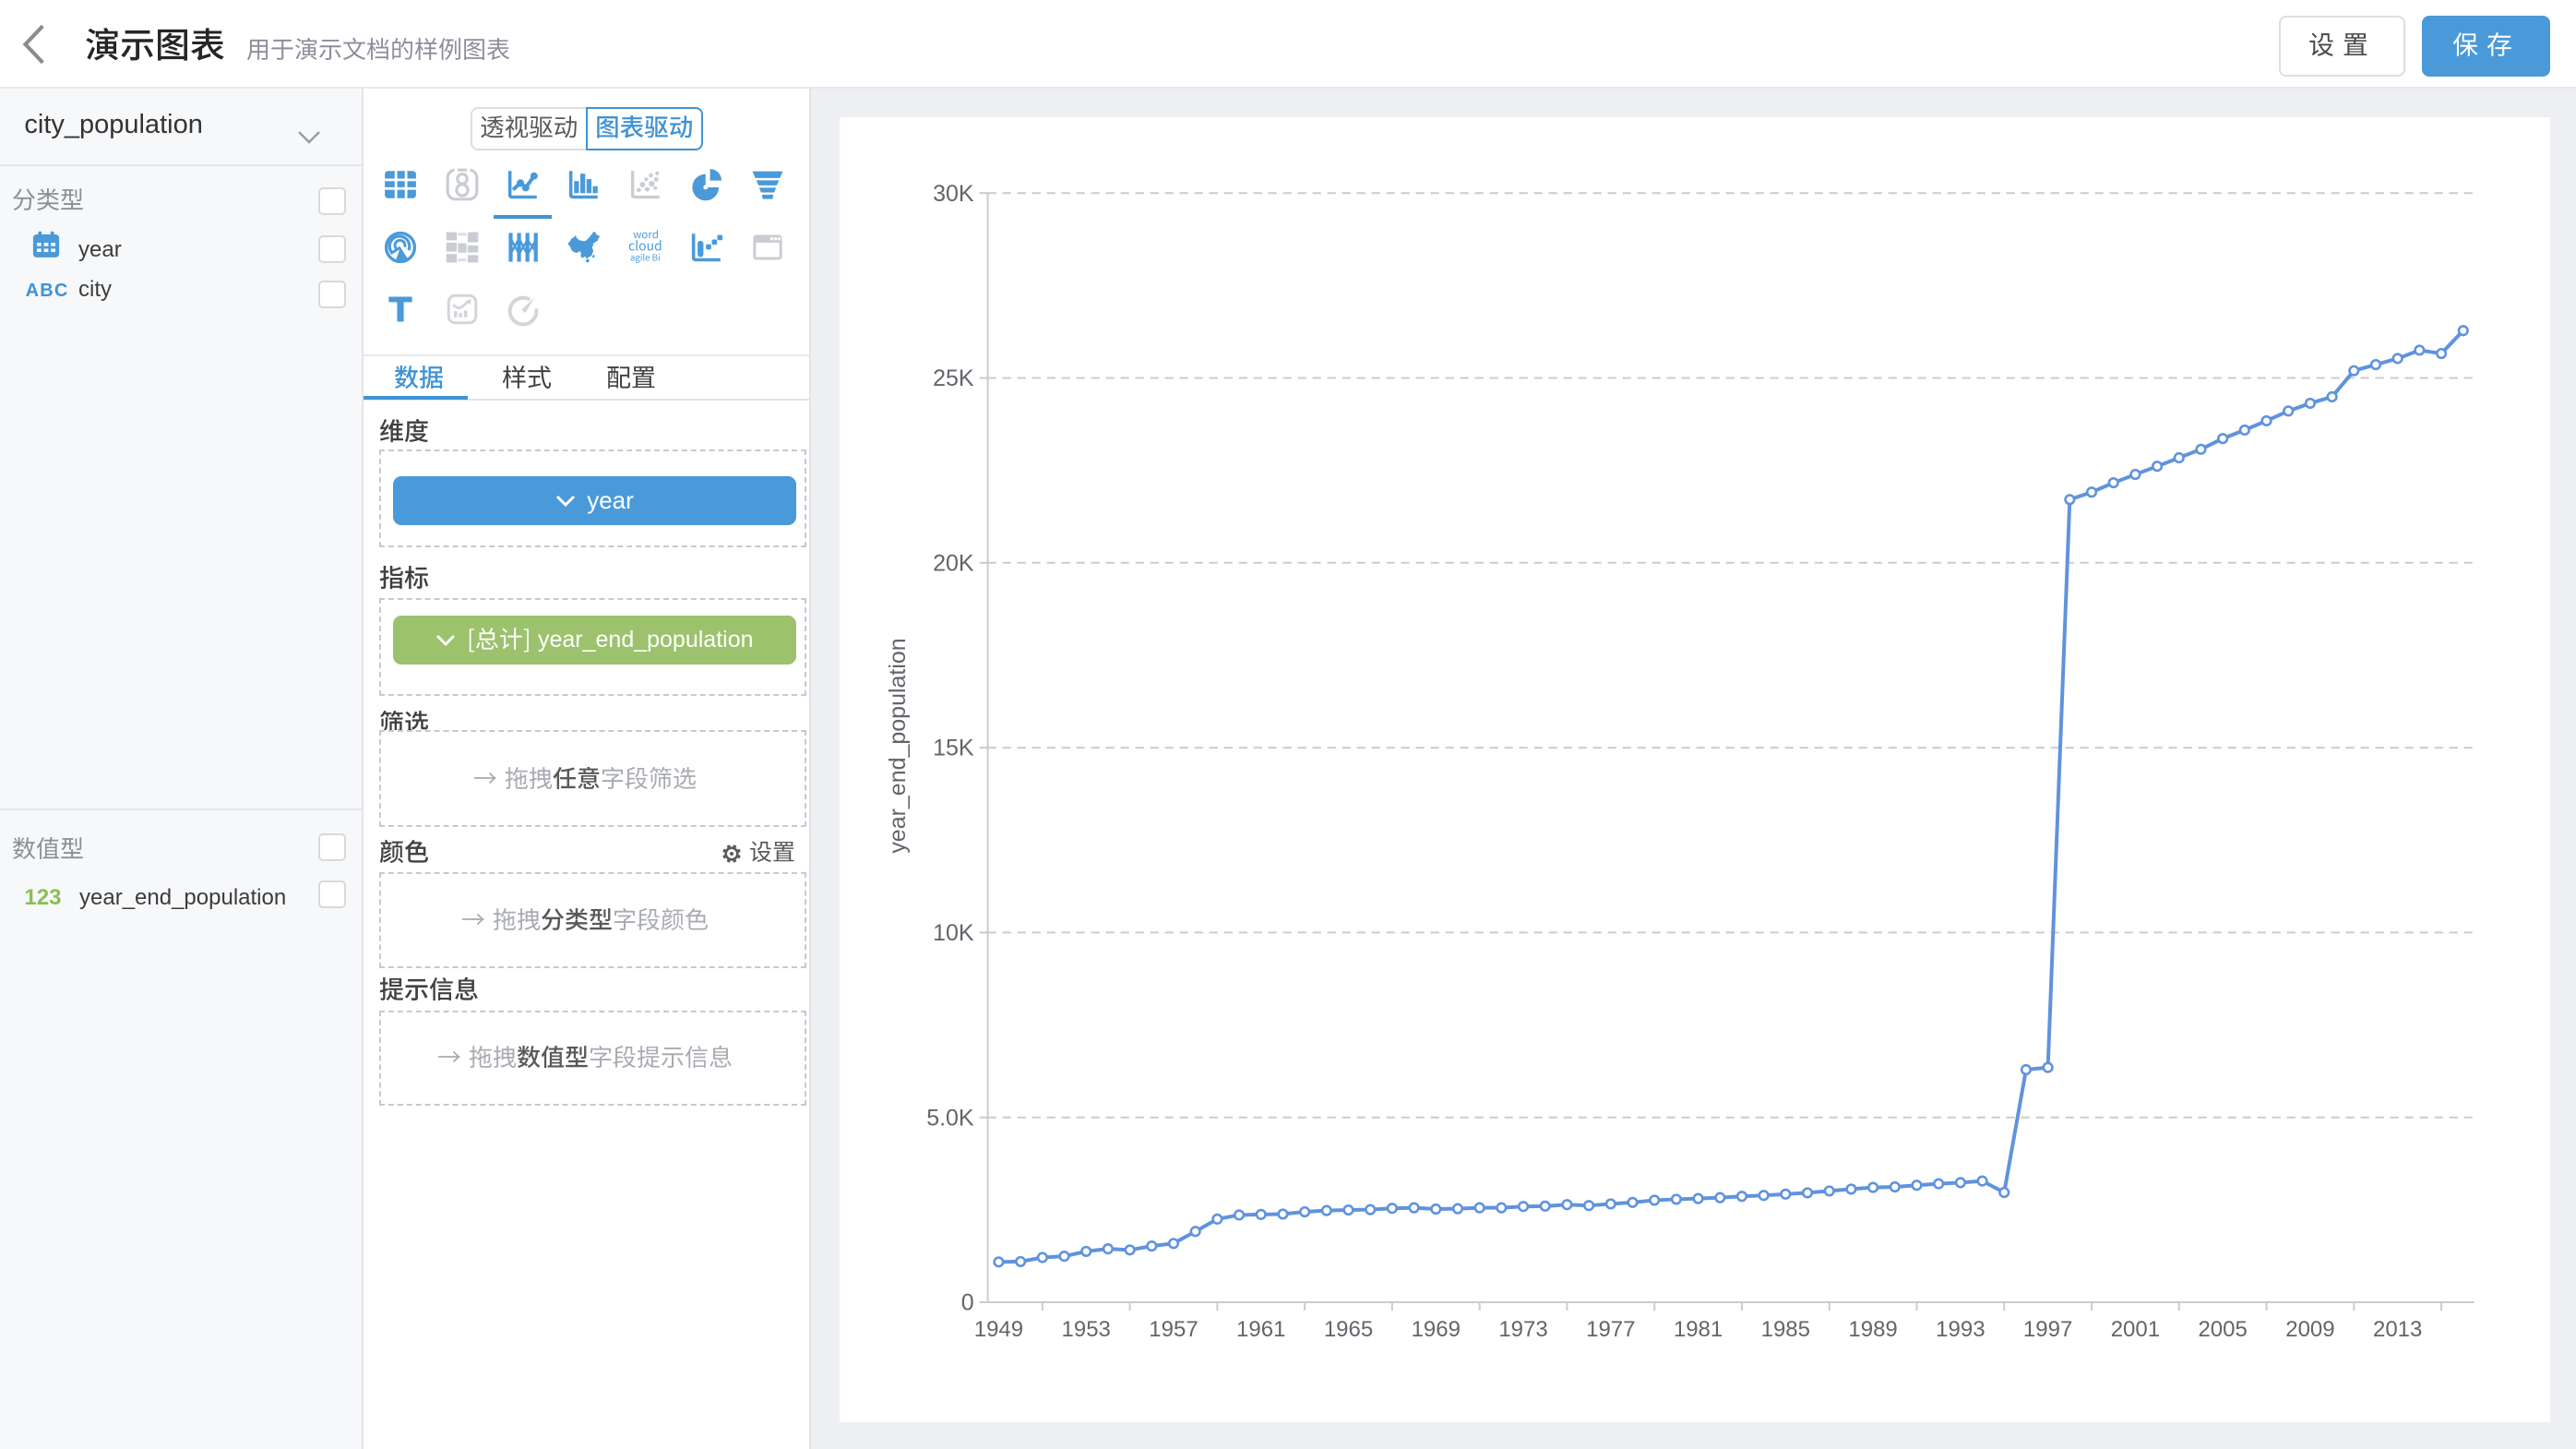  Describe the element at coordinates (953, 564) in the screenshot. I see `svg-text: 20K` at that location.